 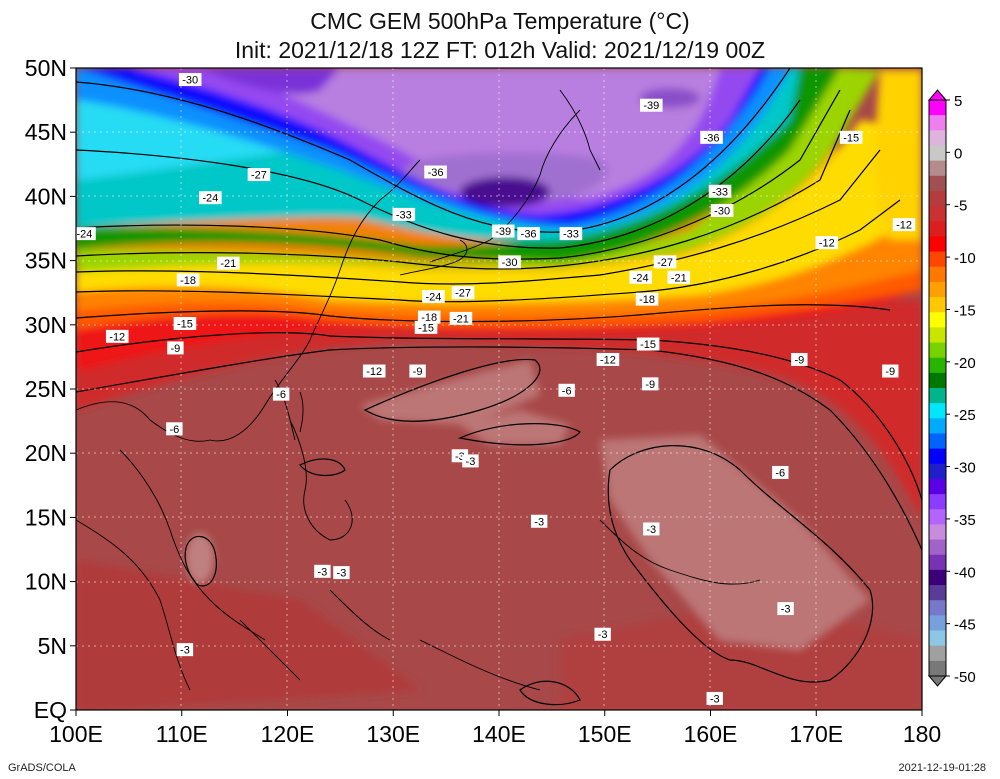 What do you see at coordinates (605, 734) in the screenshot?
I see `lon-label: 150E` at bounding box center [605, 734].